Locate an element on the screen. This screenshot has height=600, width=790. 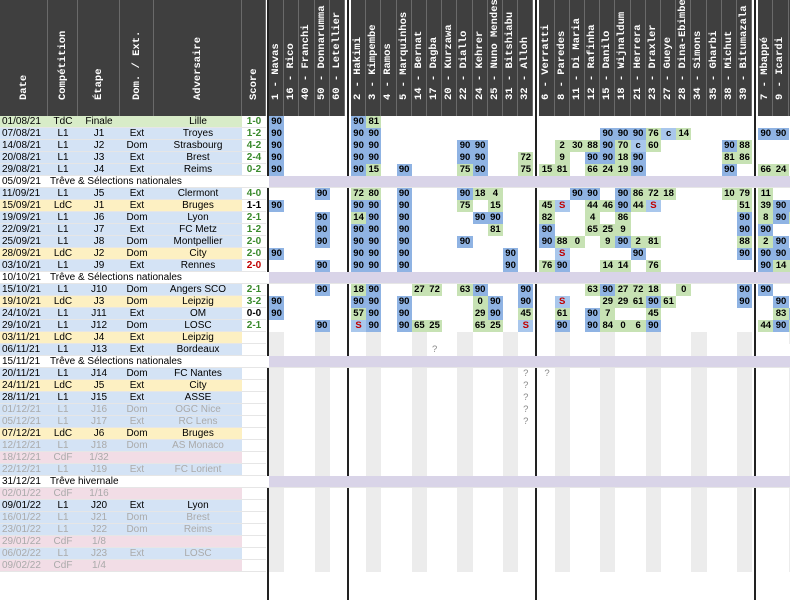
player-cell: 44 is located at coordinates (593, 206).